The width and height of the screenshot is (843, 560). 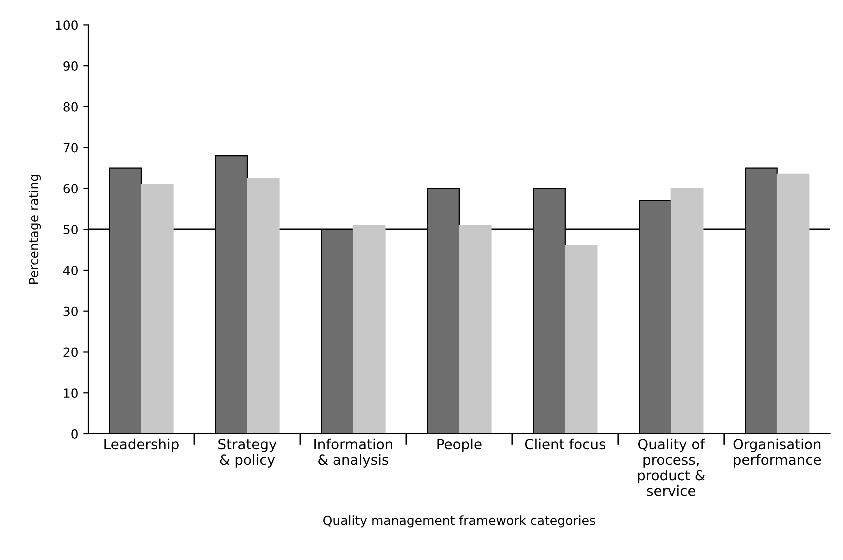 What do you see at coordinates (141, 445) in the screenshot?
I see `x-tick-label: Leadership` at bounding box center [141, 445].